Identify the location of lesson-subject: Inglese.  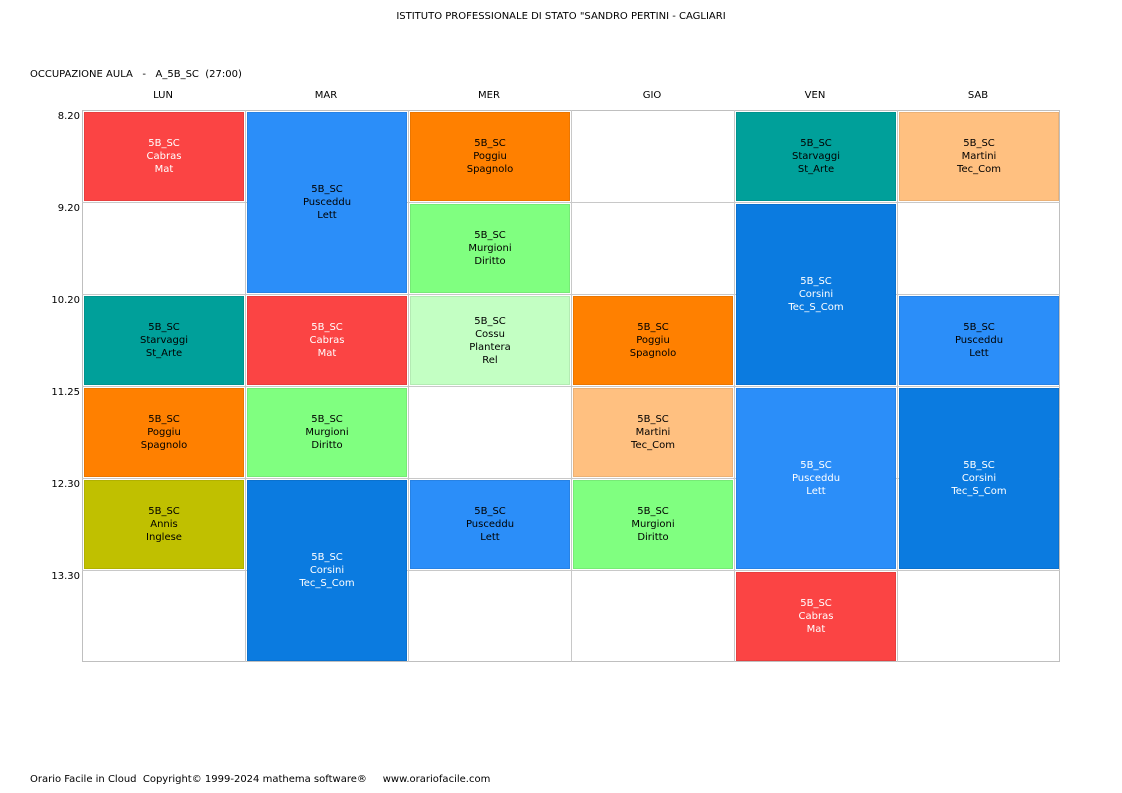
(164, 537).